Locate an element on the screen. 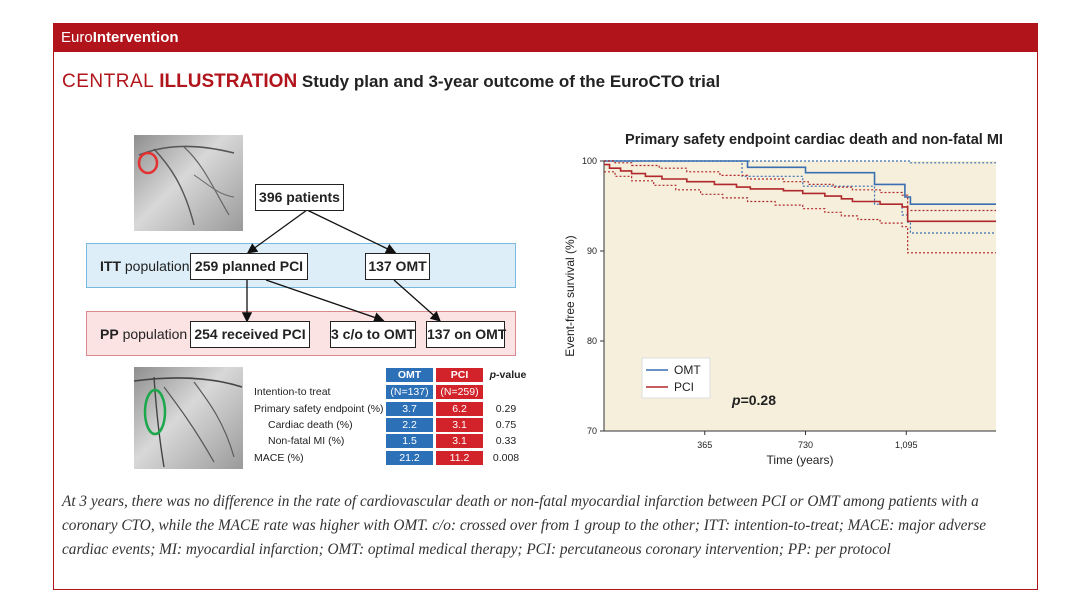 This screenshot has width=1080, height=611. angiogram-bottom-vessels is located at coordinates (188, 422).